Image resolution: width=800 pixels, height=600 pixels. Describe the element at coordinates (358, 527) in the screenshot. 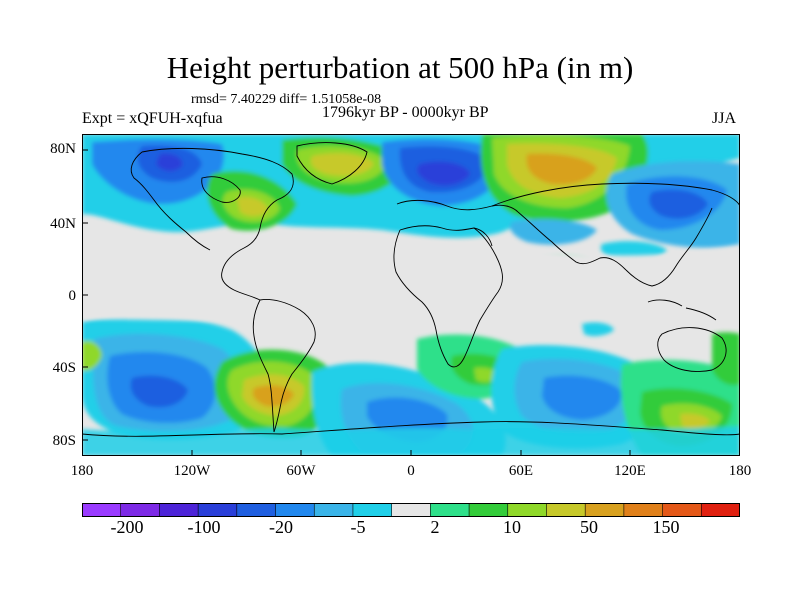

I see `colorbar-label: -5` at that location.